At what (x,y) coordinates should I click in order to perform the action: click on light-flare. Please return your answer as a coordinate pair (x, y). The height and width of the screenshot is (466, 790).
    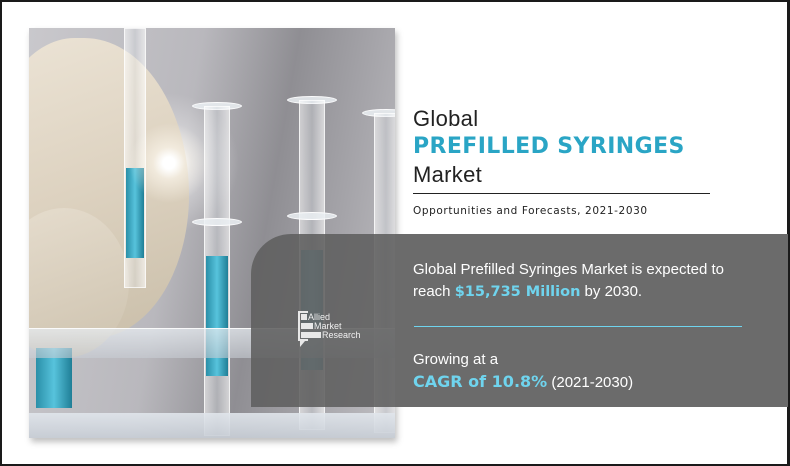
    Looking at the image, I should click on (169, 163).